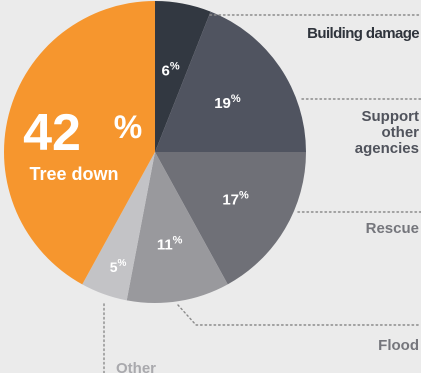  I want to click on category-label-flood: Flood, so click(398, 345).